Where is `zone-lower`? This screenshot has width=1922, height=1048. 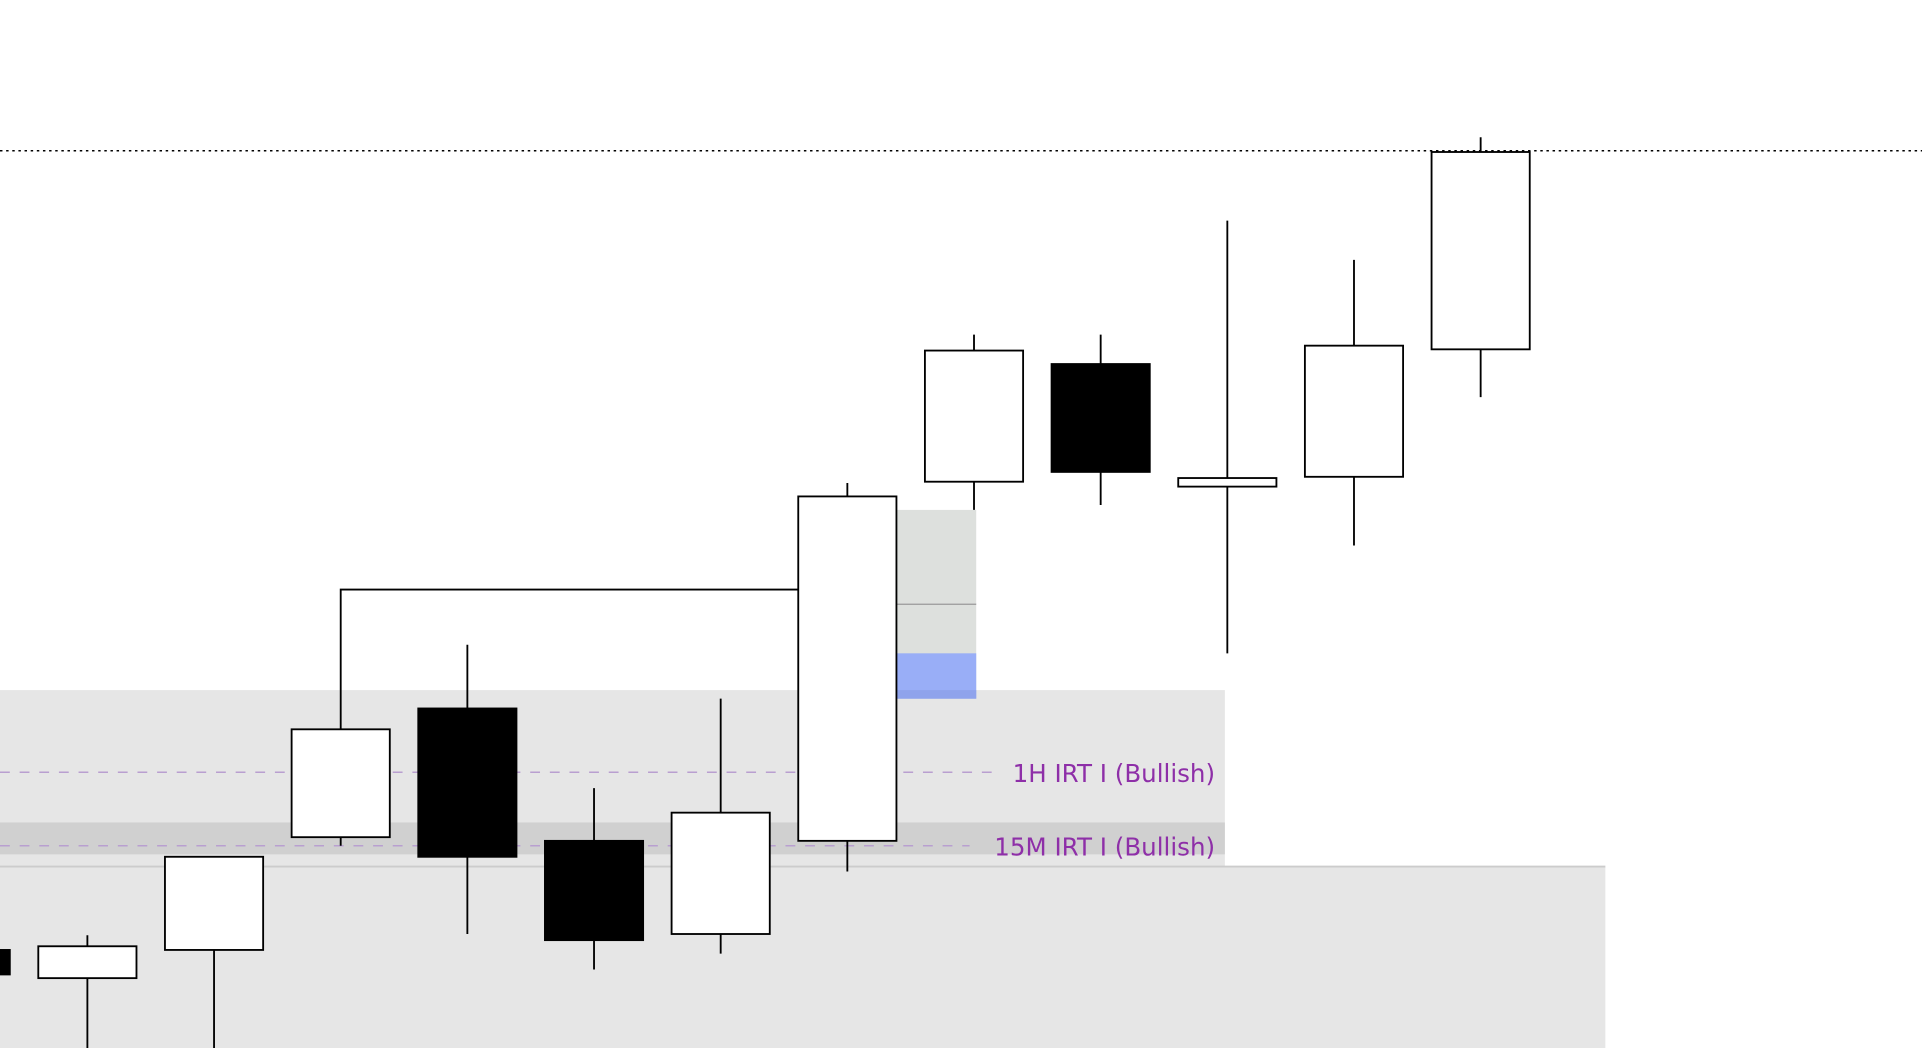 zone-lower is located at coordinates (803, 957).